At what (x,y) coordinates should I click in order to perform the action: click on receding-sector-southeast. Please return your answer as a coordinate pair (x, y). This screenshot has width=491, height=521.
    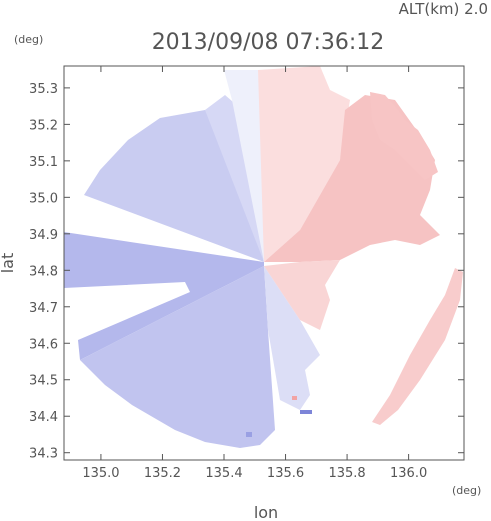
    Looking at the image, I should click on (302, 295).